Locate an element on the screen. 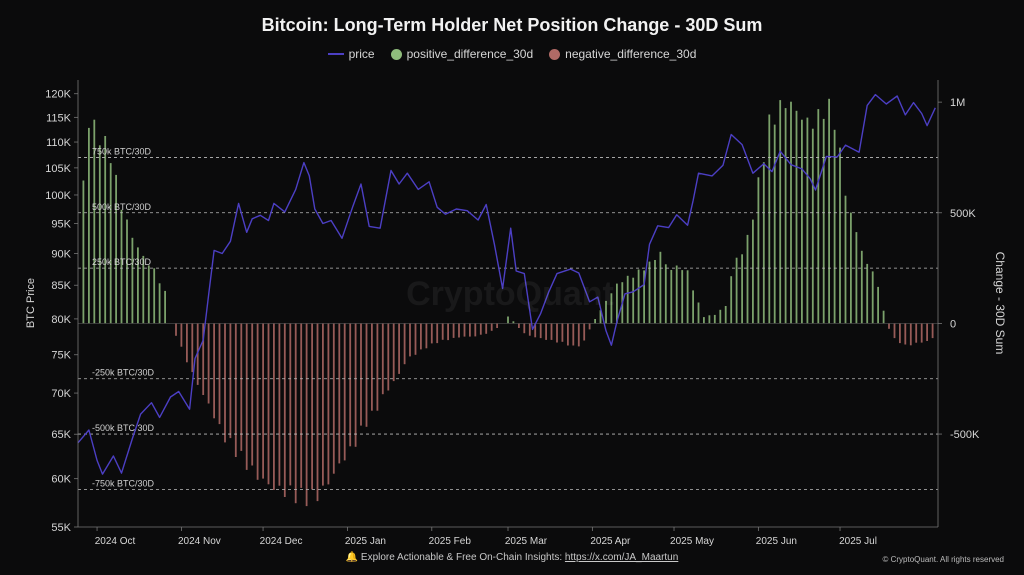 Image resolution: width=1024 pixels, height=575 pixels. left-tick-label-0: 120K is located at coordinates (58, 95).